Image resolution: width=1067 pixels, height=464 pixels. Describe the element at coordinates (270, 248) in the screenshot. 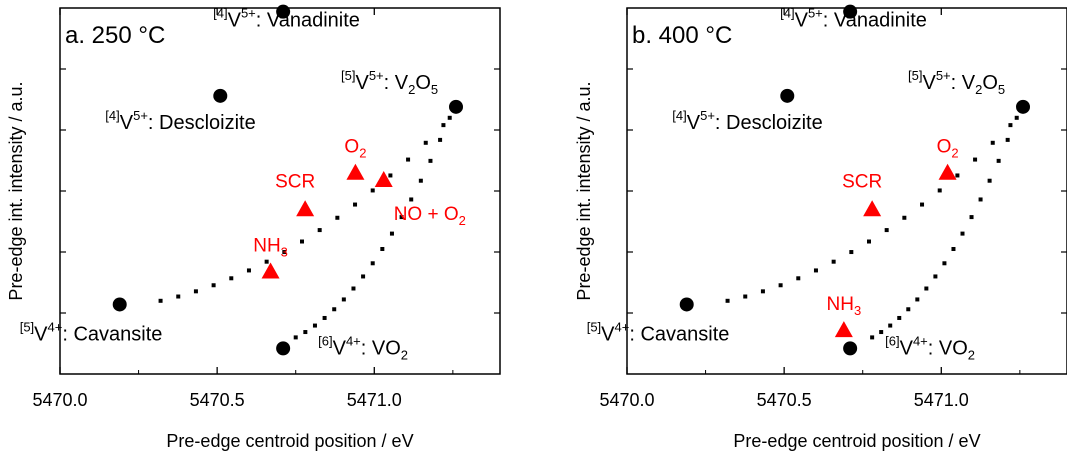

I see `sample-label: NH3` at that location.